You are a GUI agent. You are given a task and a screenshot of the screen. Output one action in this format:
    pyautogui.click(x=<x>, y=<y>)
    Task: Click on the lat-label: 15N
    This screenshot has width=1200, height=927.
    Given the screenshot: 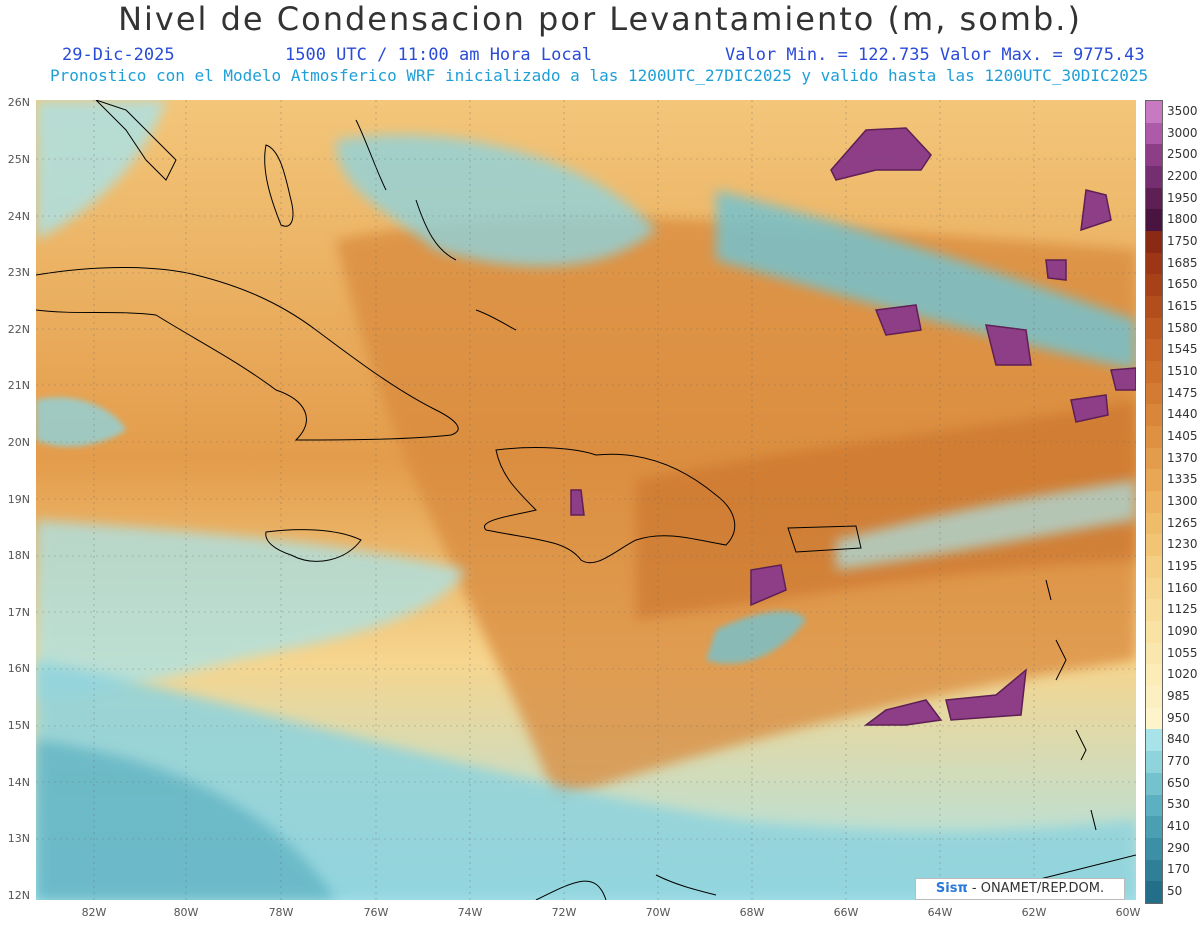 What is the action you would take?
    pyautogui.click(x=18, y=725)
    